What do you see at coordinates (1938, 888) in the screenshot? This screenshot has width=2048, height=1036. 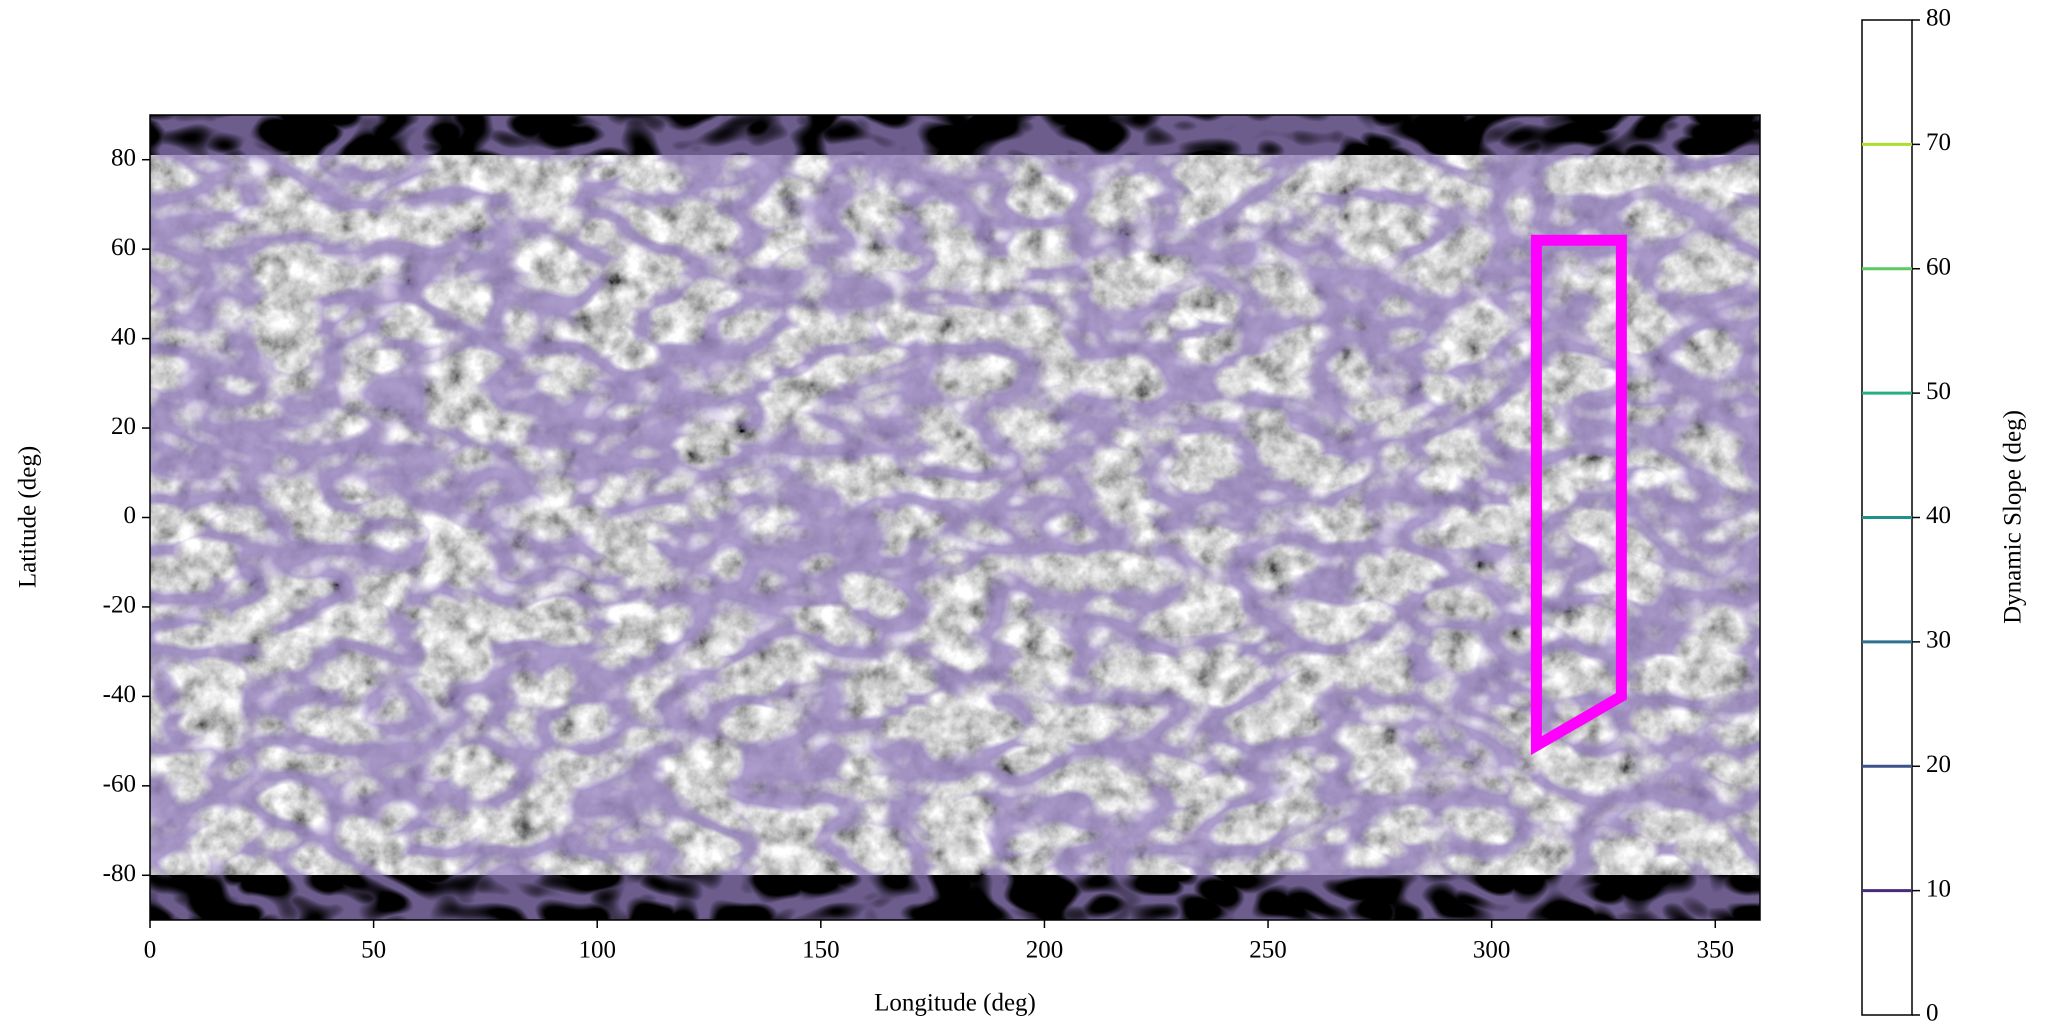 I see `colorbar-tick-label: 10` at bounding box center [1938, 888].